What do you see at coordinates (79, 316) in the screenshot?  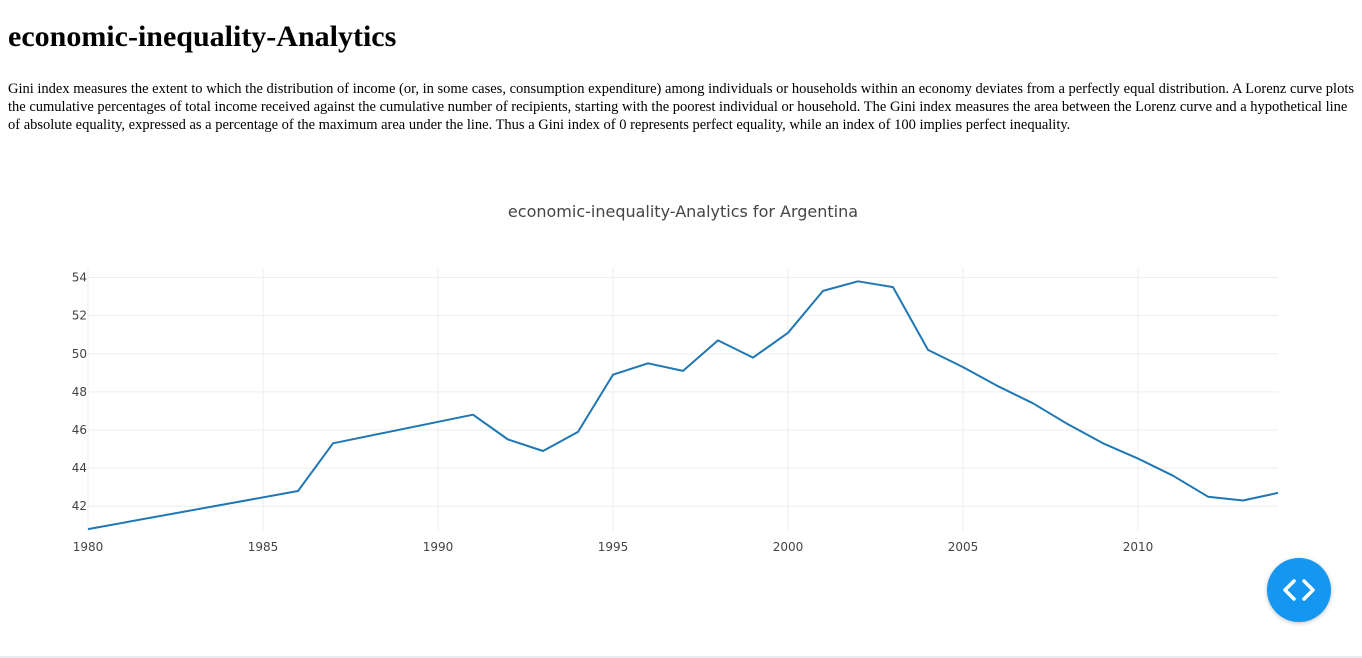 I see `y-tick-label: 52` at bounding box center [79, 316].